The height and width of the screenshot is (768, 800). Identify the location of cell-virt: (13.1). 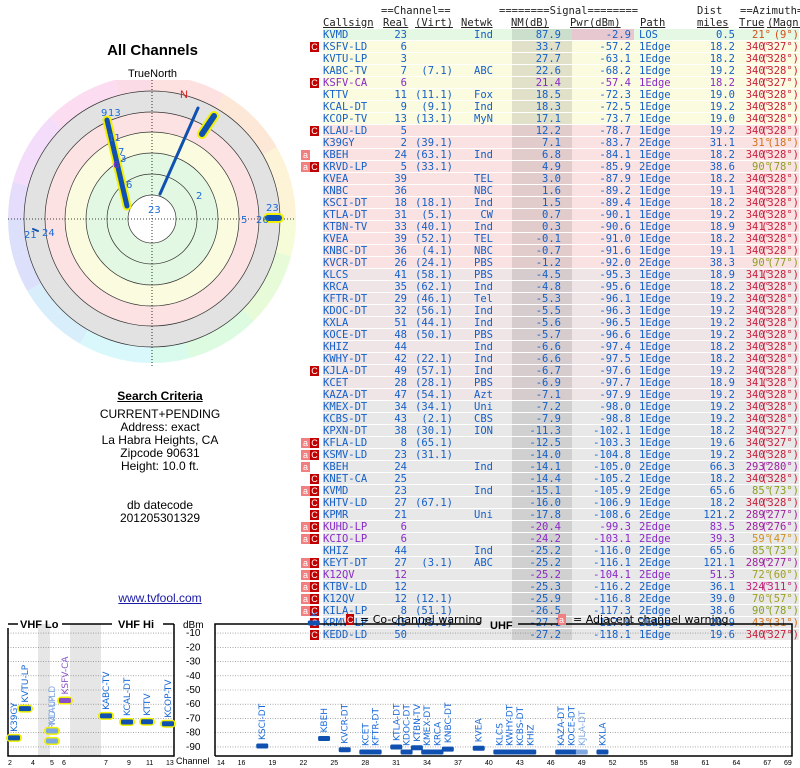
(434, 119).